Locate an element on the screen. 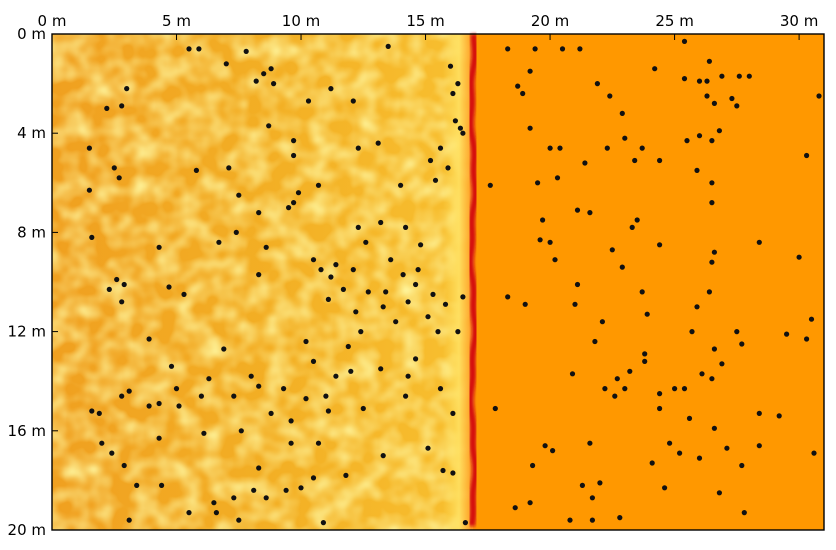 This screenshot has width=836, height=550. x-tick-label: 30 m is located at coordinates (799, 21).